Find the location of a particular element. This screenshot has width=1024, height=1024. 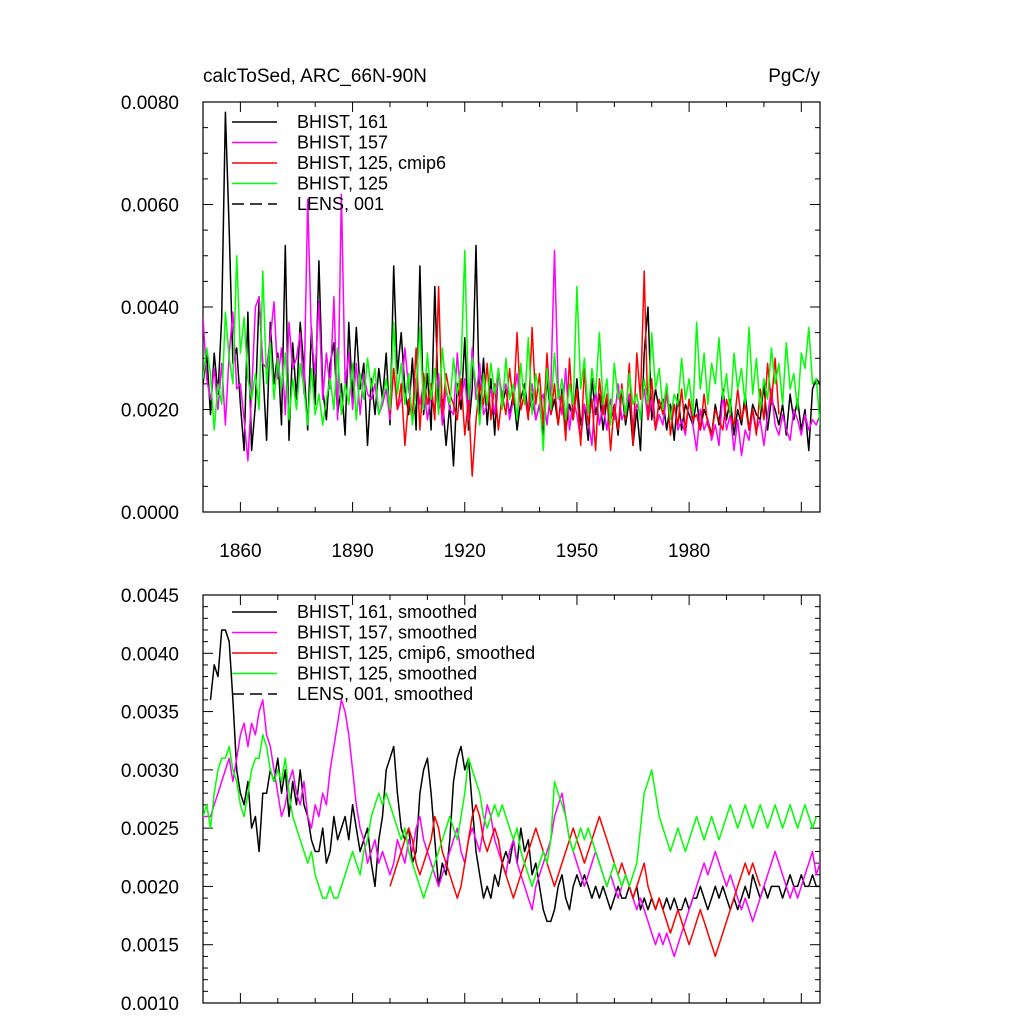

legend-entry: LENS, 001, smoothed is located at coordinates (385, 694).